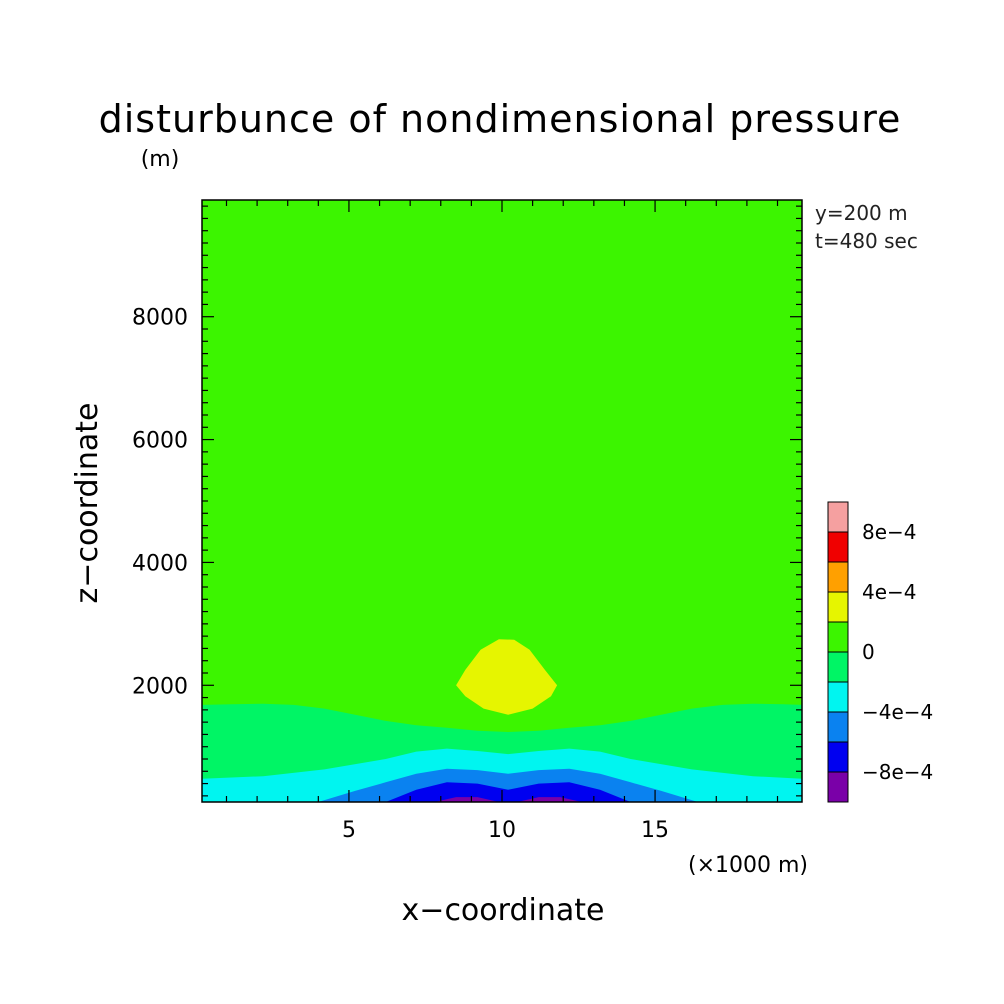 The height and width of the screenshot is (1004, 1004). What do you see at coordinates (889, 532) in the screenshot?
I see `colorbar-label: 8e−4` at bounding box center [889, 532].